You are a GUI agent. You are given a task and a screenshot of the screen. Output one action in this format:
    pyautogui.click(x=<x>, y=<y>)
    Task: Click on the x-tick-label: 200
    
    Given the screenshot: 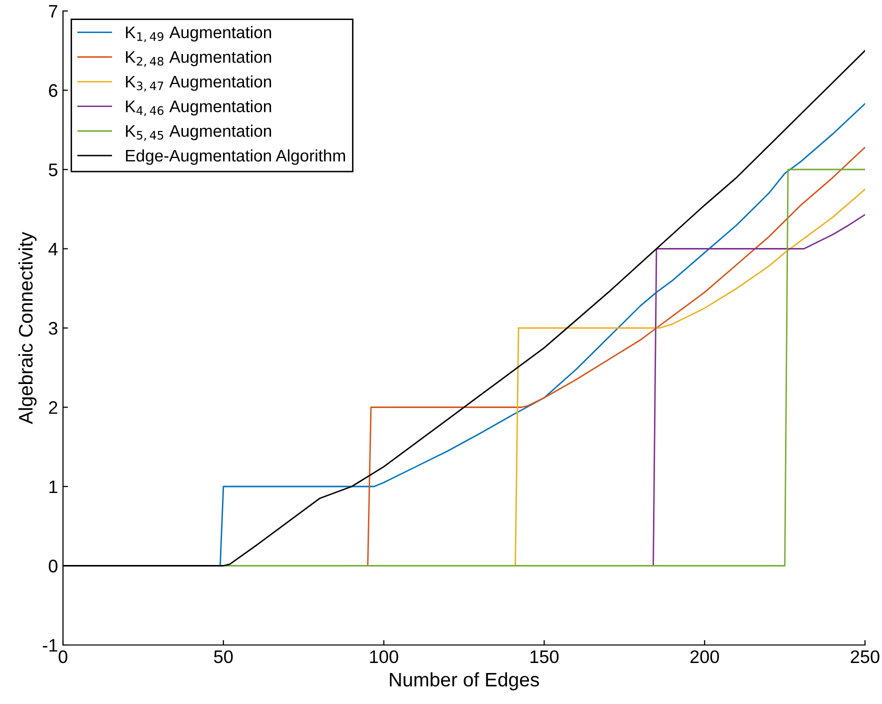 What is the action you would take?
    pyautogui.click(x=704, y=657)
    